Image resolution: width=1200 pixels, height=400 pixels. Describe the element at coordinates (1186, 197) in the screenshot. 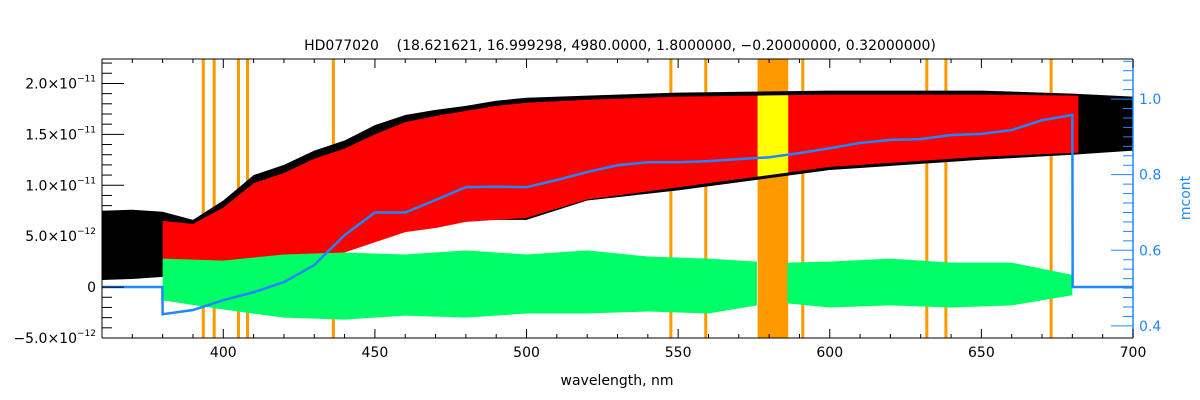

I see `right-axis-label: mcont` at that location.